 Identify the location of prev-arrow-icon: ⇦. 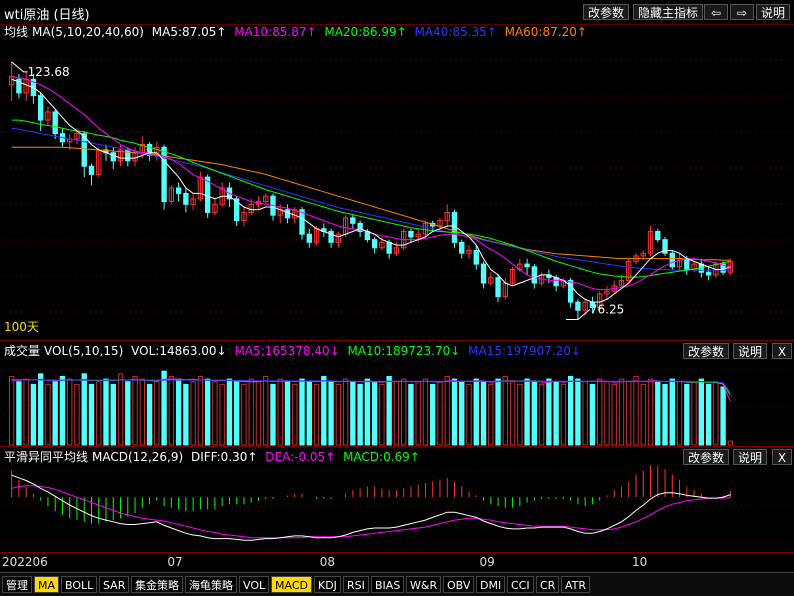
(716, 12).